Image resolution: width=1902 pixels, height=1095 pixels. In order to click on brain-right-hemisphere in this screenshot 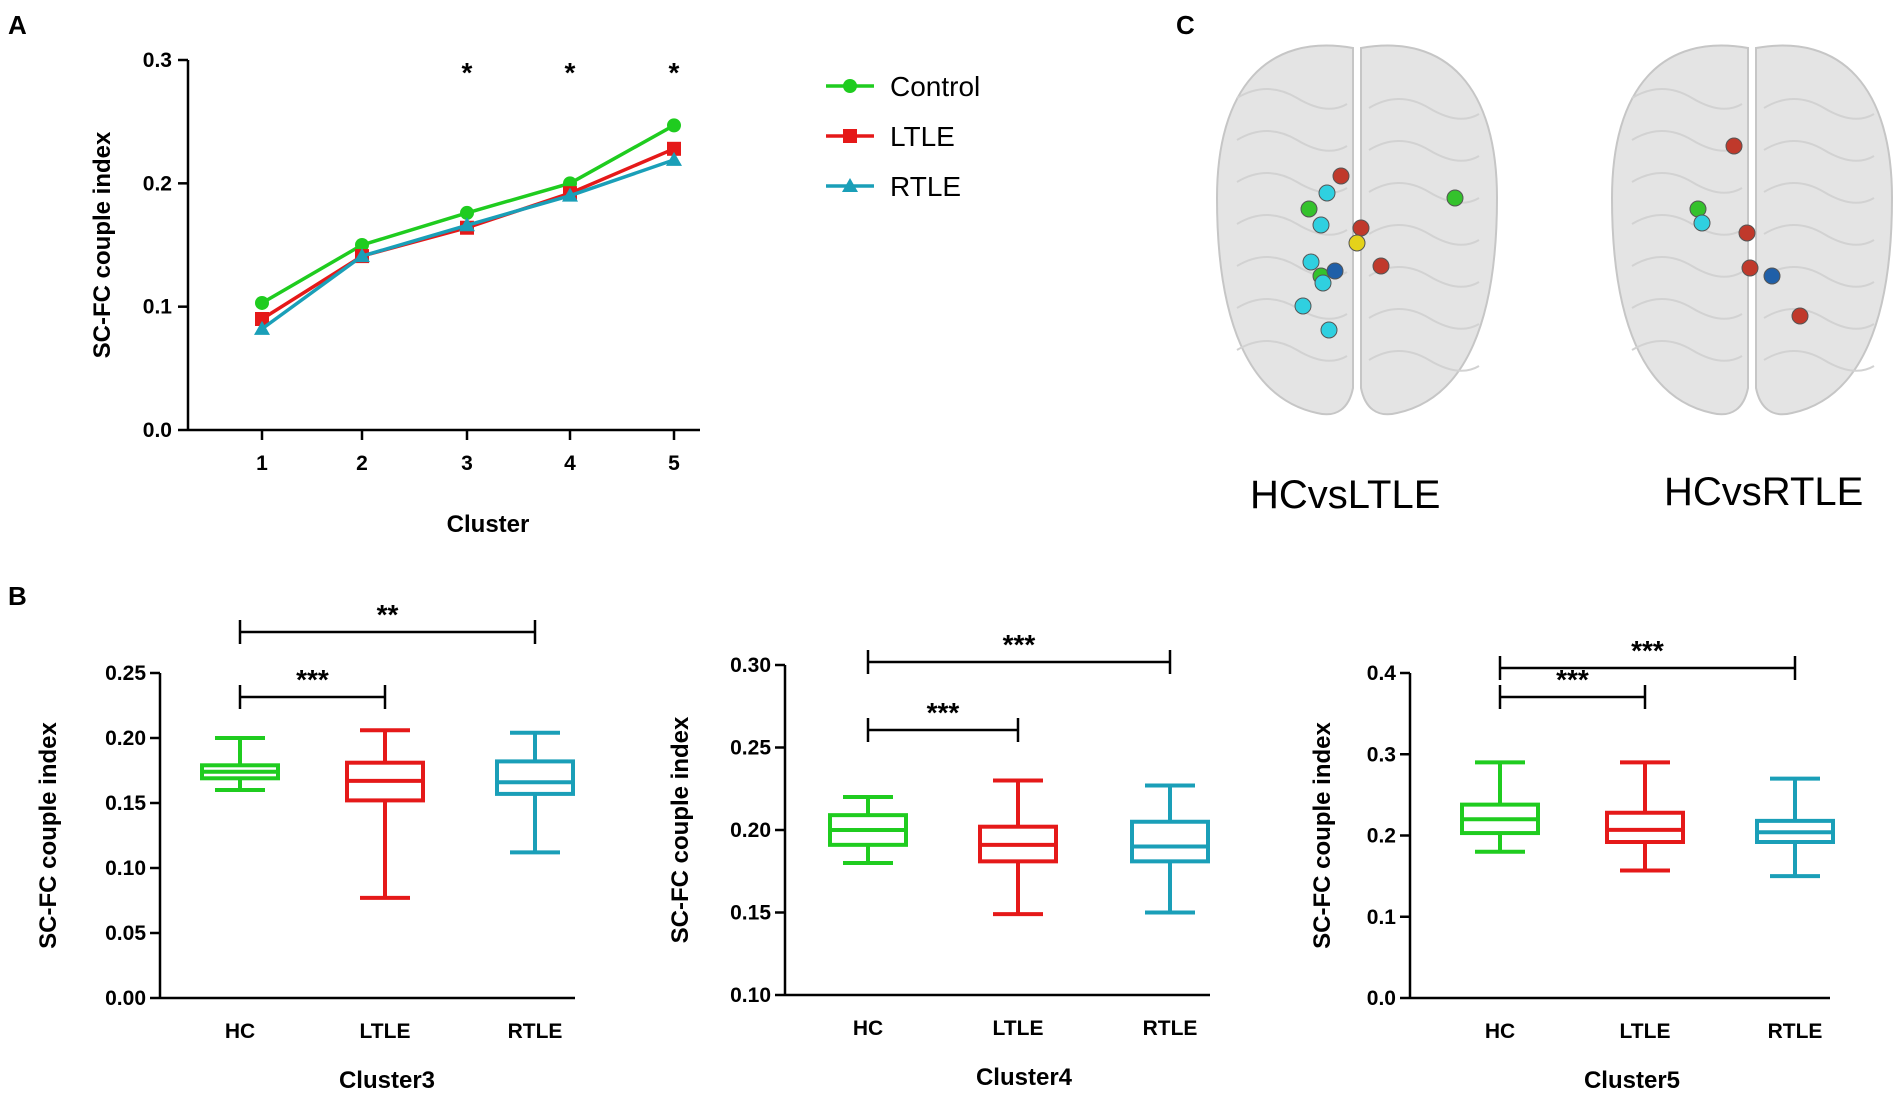, I will do `click(1824, 230)`.